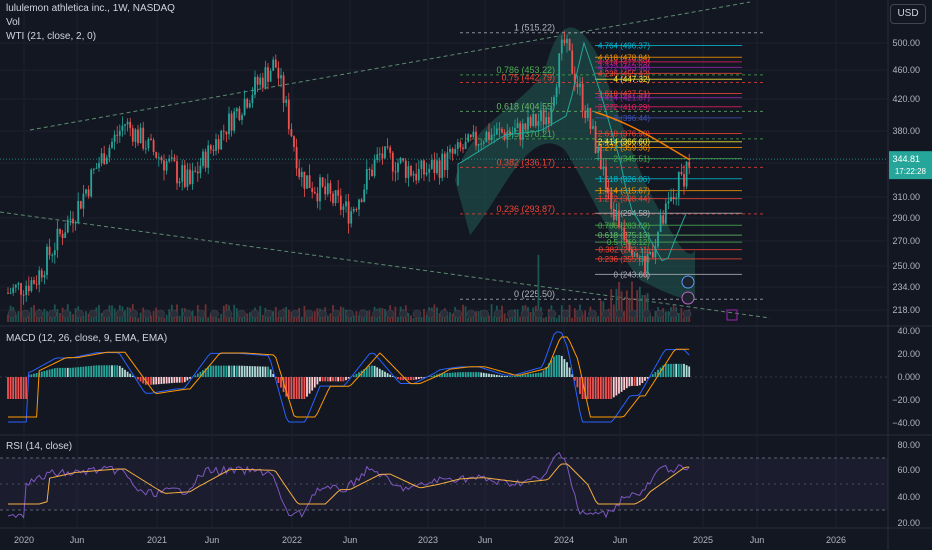 This screenshot has height=550, width=932. Describe the element at coordinates (87, 338) in the screenshot. I see `macd-legend: MACD (12, 26, close, 9, EMA, EMA)` at that location.